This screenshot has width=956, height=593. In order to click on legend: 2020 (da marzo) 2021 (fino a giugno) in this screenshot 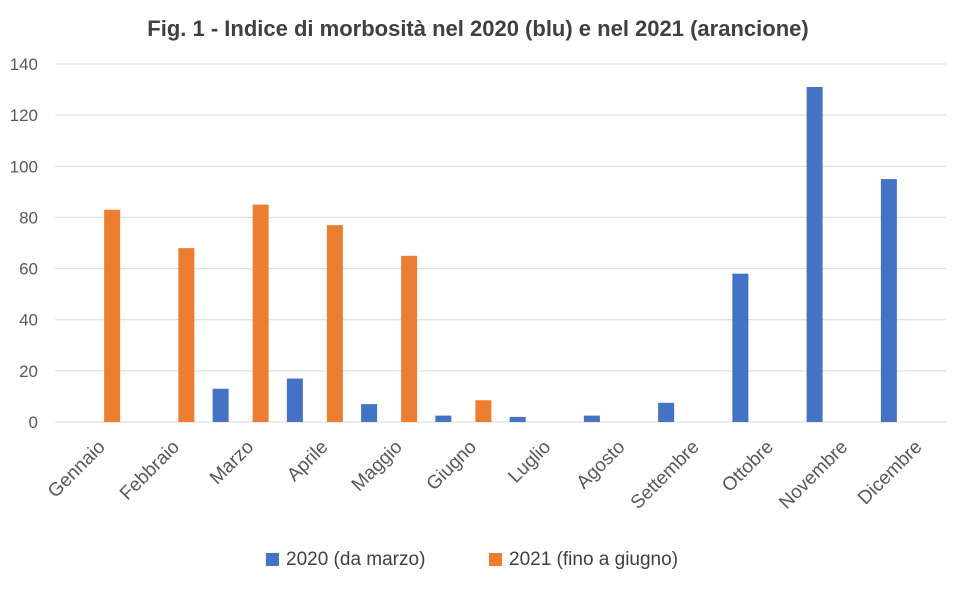, I will do `click(472, 559)`.